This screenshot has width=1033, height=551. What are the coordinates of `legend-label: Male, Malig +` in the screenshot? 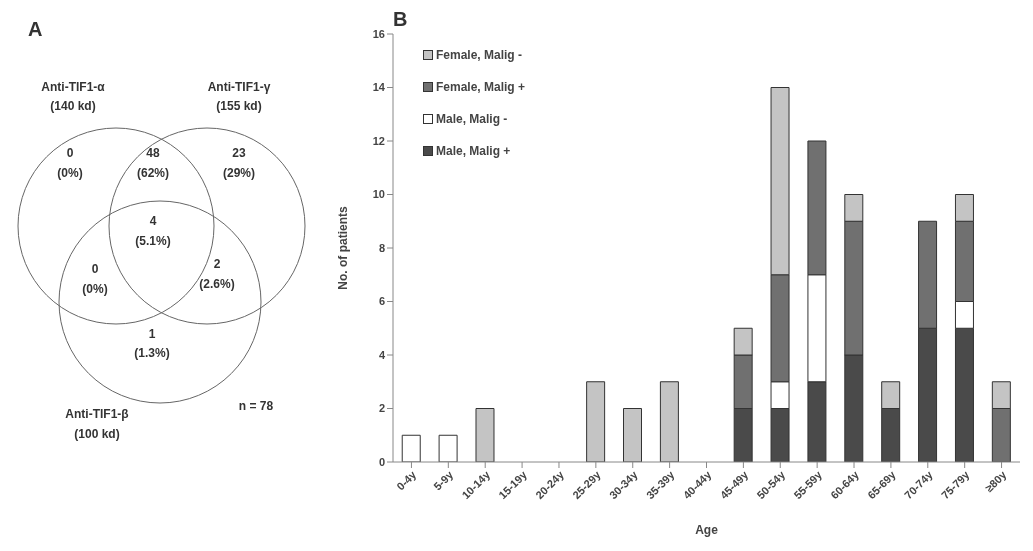 It's located at (473, 151).